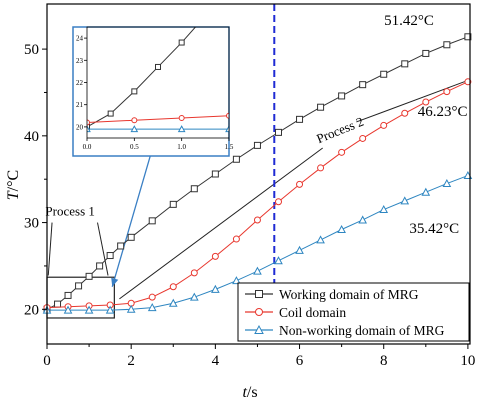 This screenshot has height=402, width=480. I want to click on end-label-working: 51.42°C, so click(409, 21).